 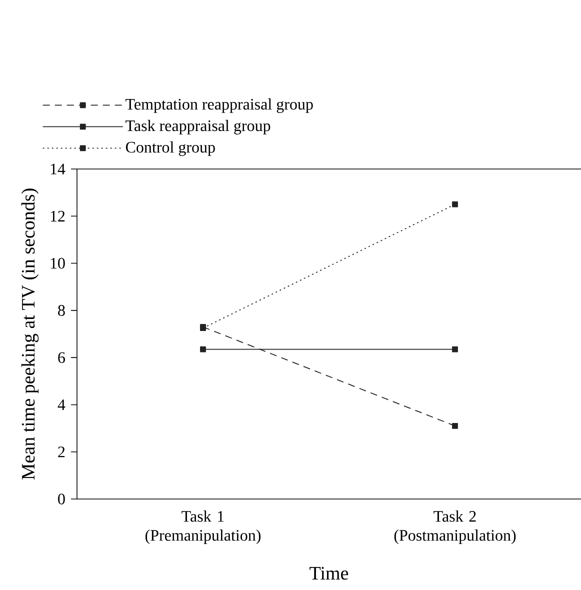 What do you see at coordinates (62, 404) in the screenshot?
I see `y-tick-label: 4` at bounding box center [62, 404].